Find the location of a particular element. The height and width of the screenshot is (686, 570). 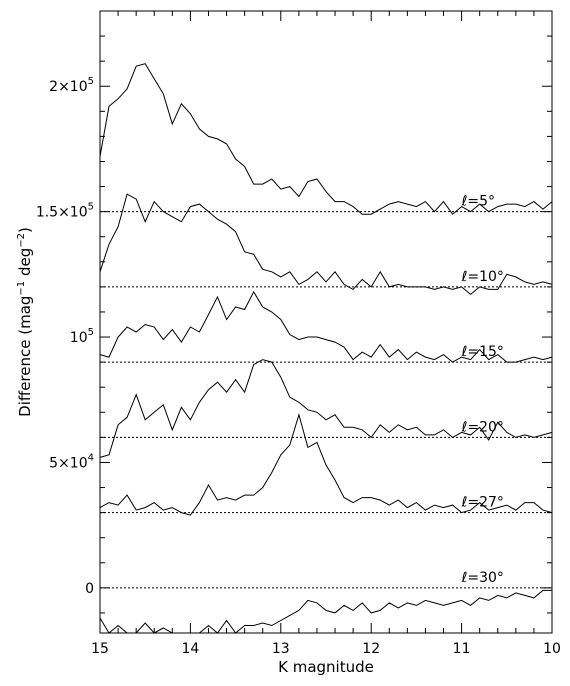

series-label-1: ℓ=10° is located at coordinates (482, 277).